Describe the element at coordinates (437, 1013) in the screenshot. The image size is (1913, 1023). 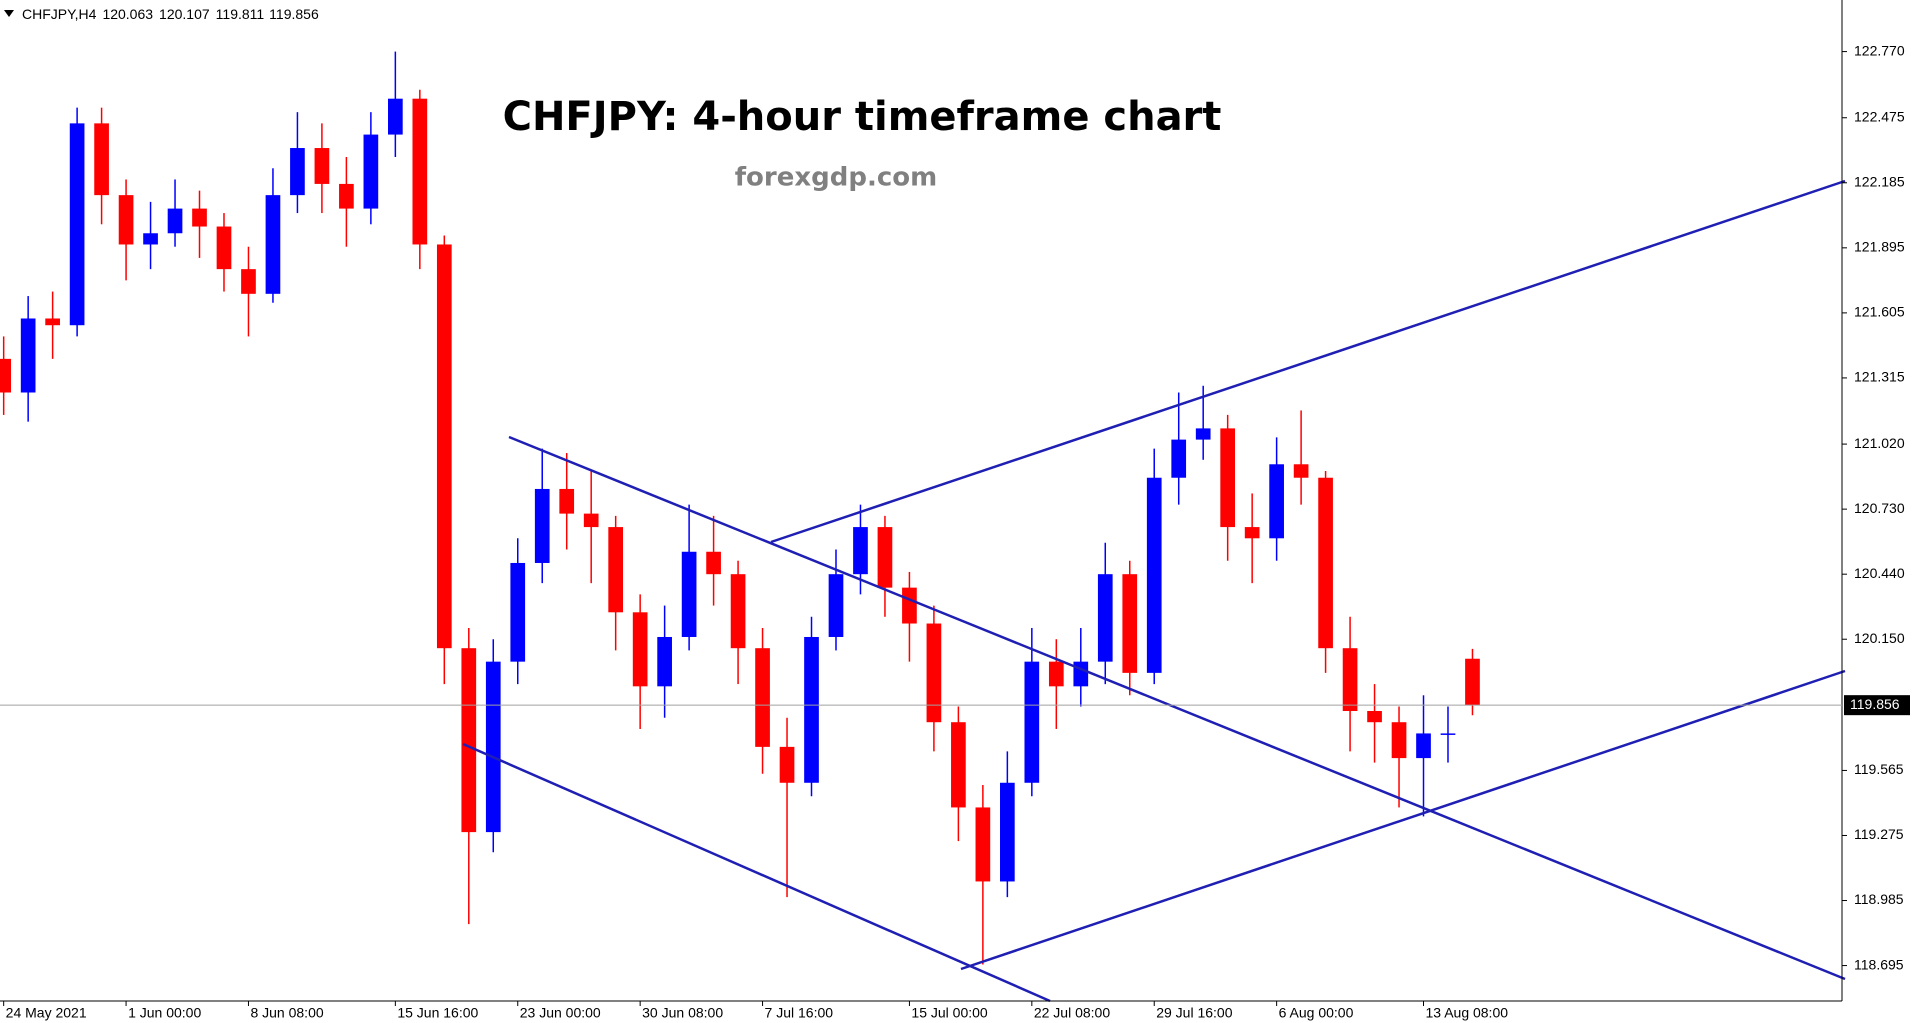
I see `x-tick-label: 15 Jun 16:00` at that location.